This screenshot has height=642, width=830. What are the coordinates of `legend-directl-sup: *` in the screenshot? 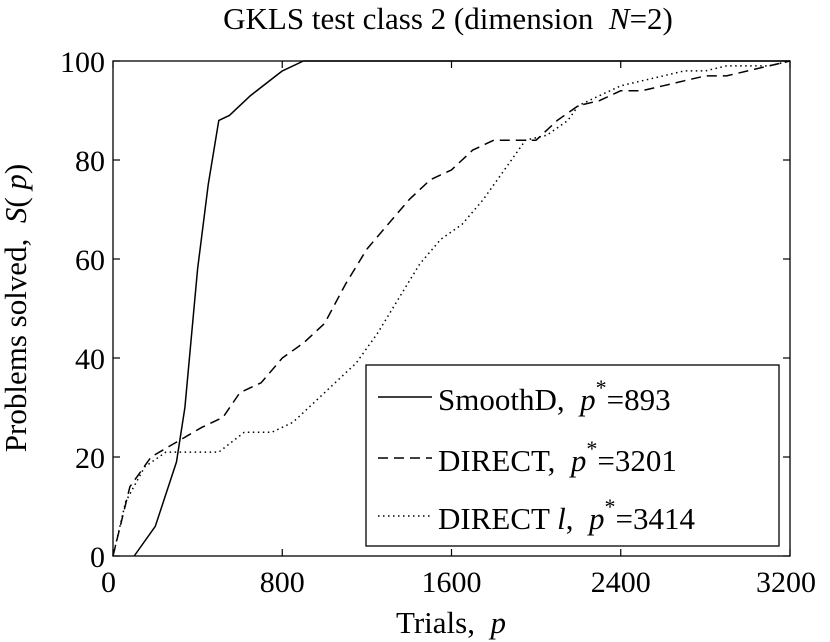 It's located at (610, 506).